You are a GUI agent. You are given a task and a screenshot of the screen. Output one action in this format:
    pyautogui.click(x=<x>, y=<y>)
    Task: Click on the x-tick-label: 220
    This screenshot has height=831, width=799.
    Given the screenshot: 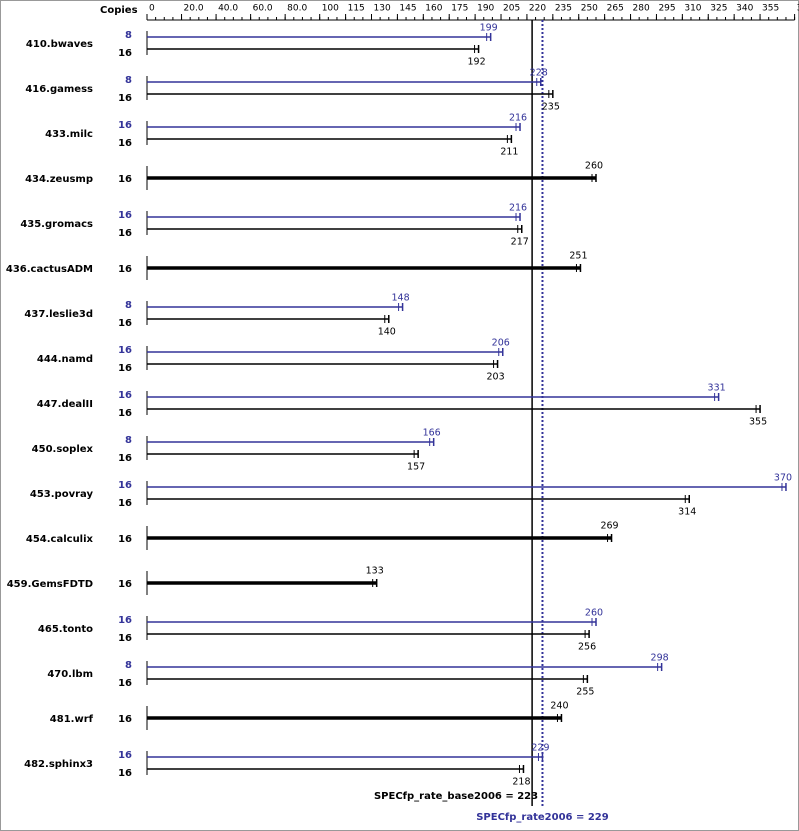 What is the action you would take?
    pyautogui.click(x=537, y=9)
    